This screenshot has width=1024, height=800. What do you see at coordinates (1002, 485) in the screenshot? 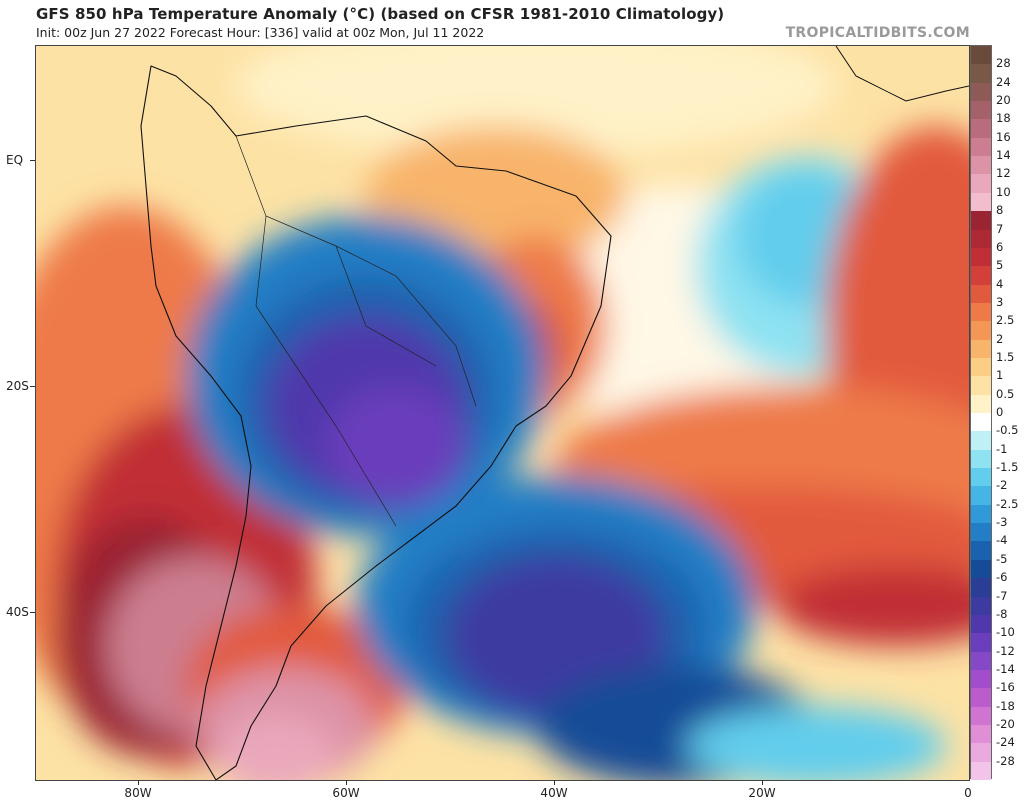
I see `colorbar-label: -2` at bounding box center [1002, 485].